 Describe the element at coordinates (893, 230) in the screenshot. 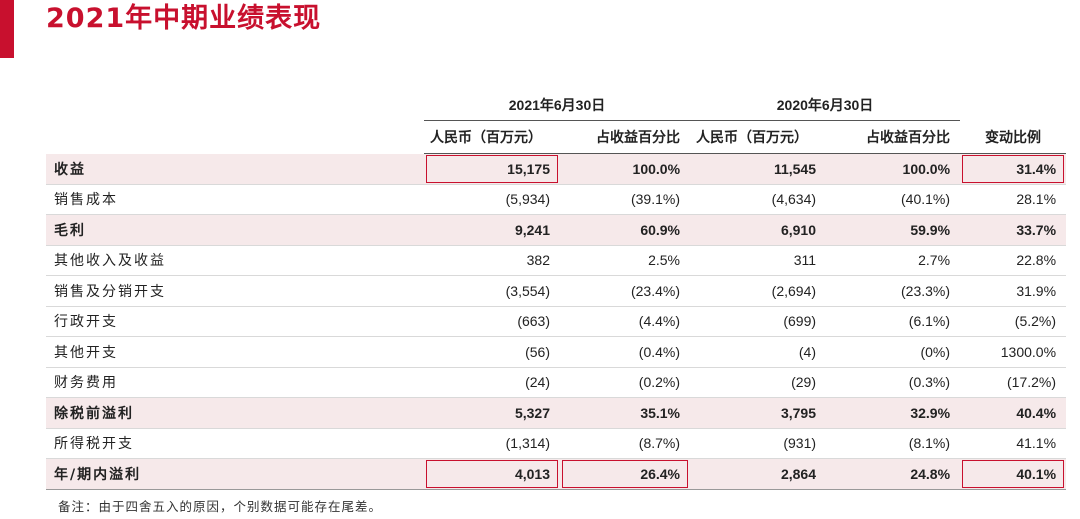

I see `cell-2020-pct: 59.9%` at that location.